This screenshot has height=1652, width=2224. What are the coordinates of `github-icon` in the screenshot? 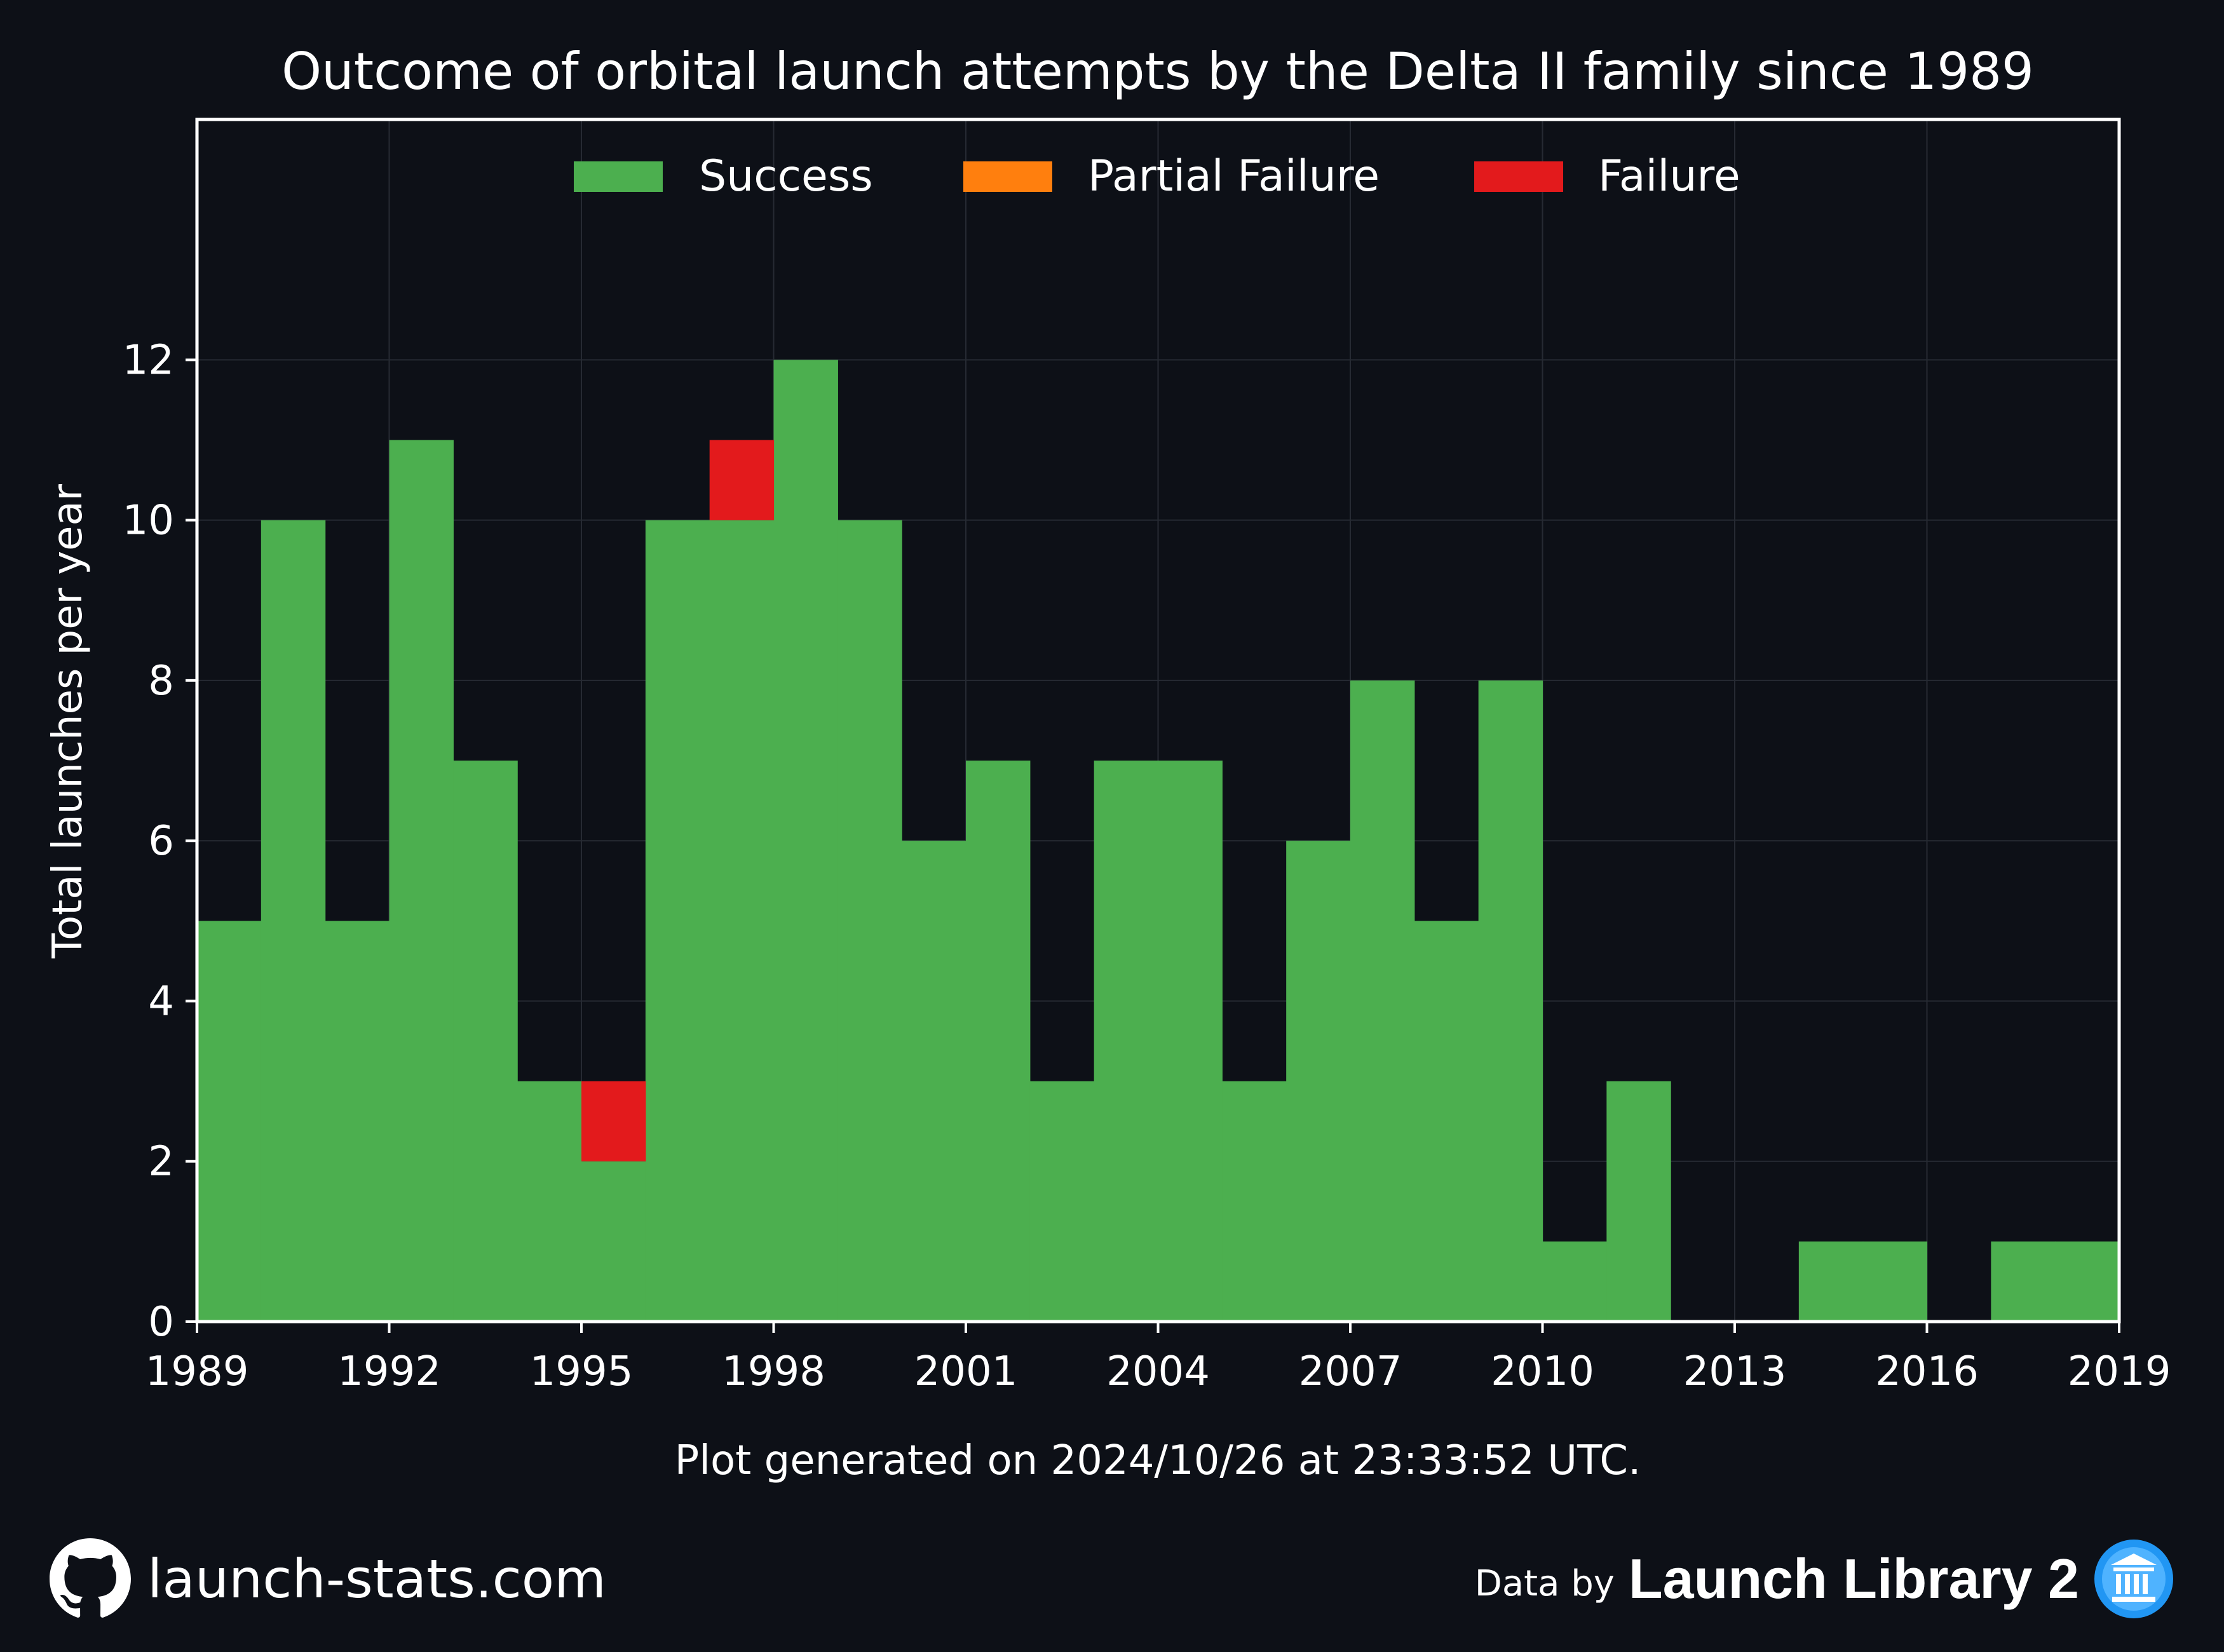 It's located at (90, 1579).